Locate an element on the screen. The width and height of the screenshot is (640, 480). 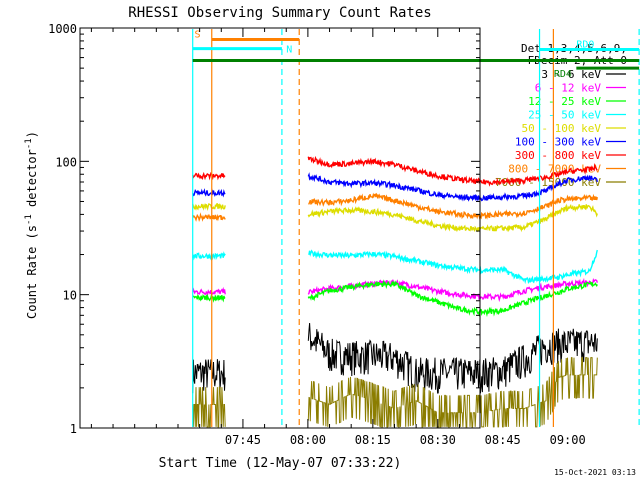
x-axis-label: Start Time (12-May-07 07:33:22) is located at coordinates (280, 463).